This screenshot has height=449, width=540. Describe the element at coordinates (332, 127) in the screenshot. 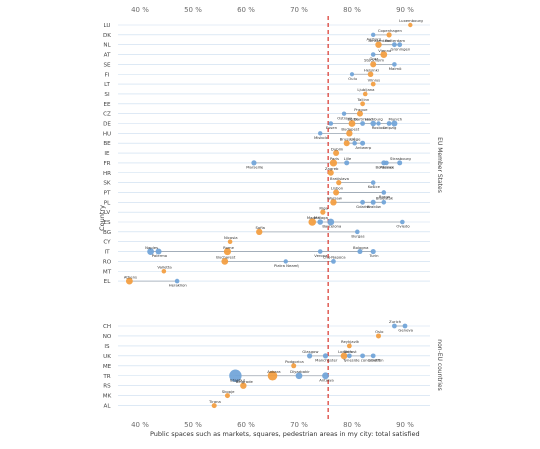

I see `label-essen: Essen` at that location.